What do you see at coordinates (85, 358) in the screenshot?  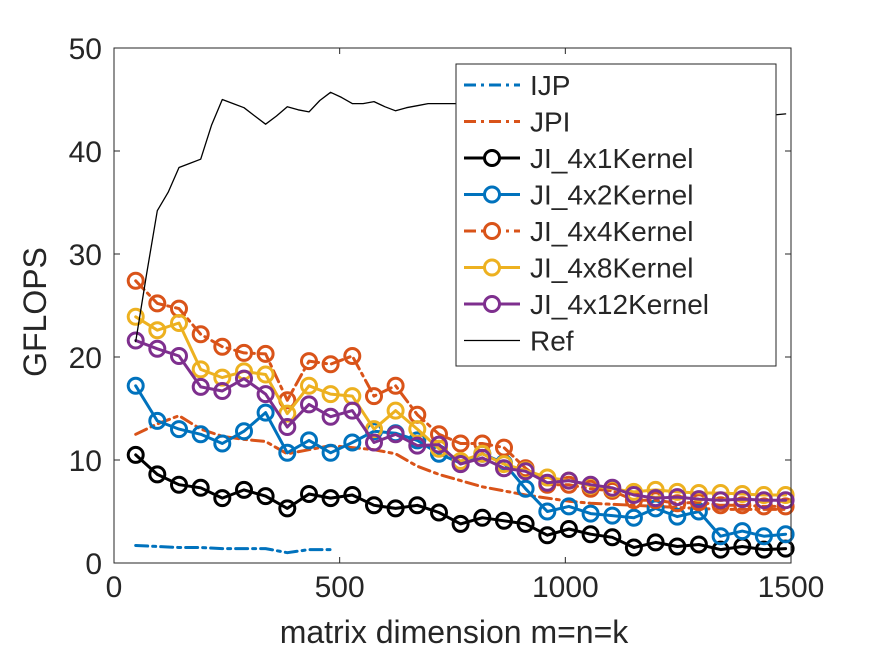 I see `y-tick-label-2: 20` at bounding box center [85, 358].